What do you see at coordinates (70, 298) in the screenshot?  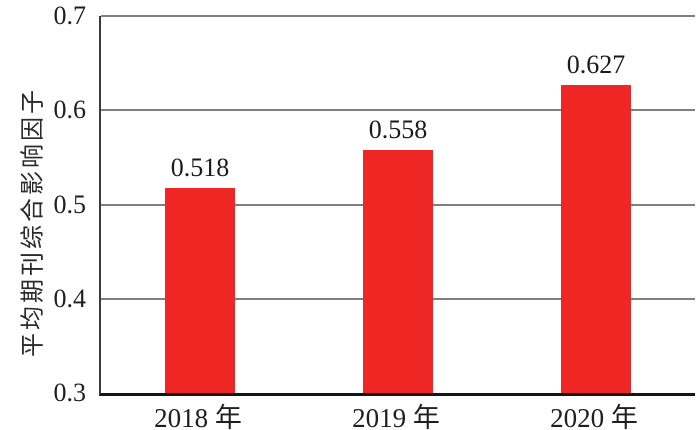 I see `y-tick-label: 0.4` at bounding box center [70, 298].